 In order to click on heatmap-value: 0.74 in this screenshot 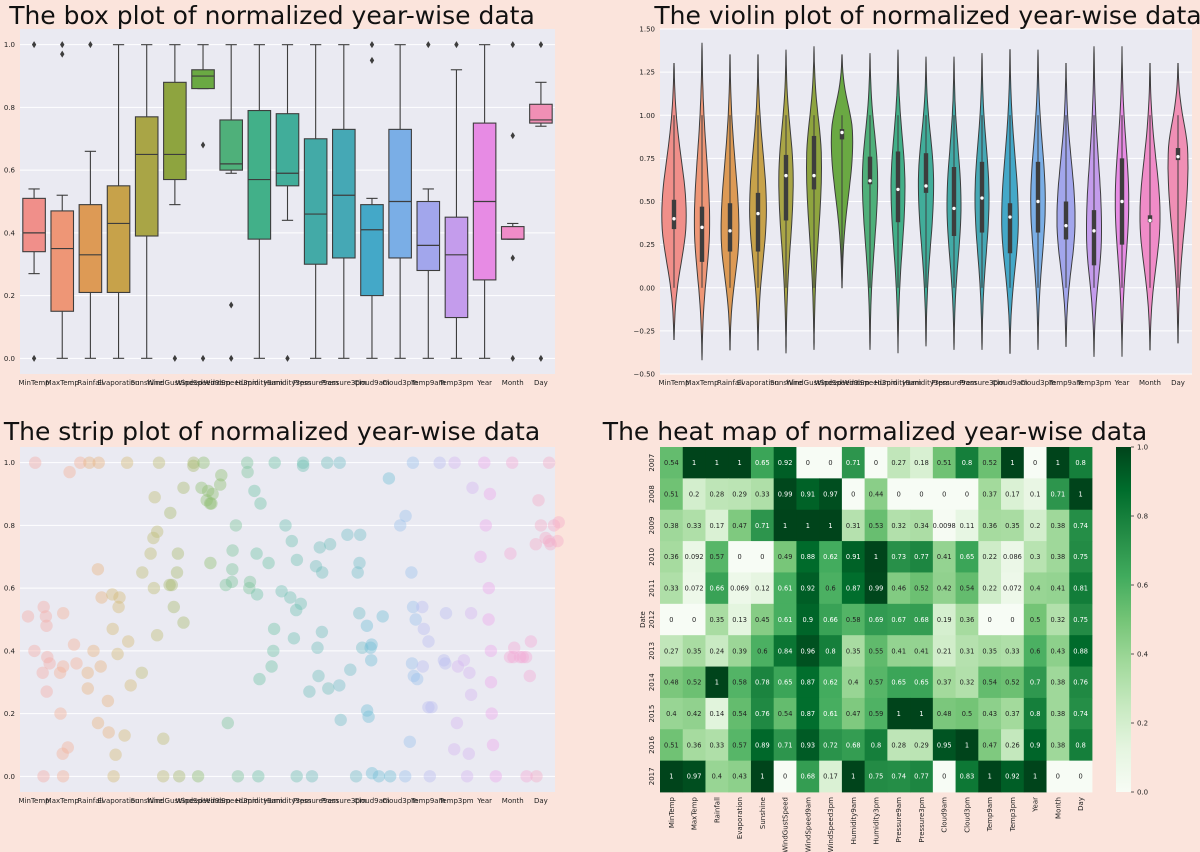, I will do `click(1080, 526)`.